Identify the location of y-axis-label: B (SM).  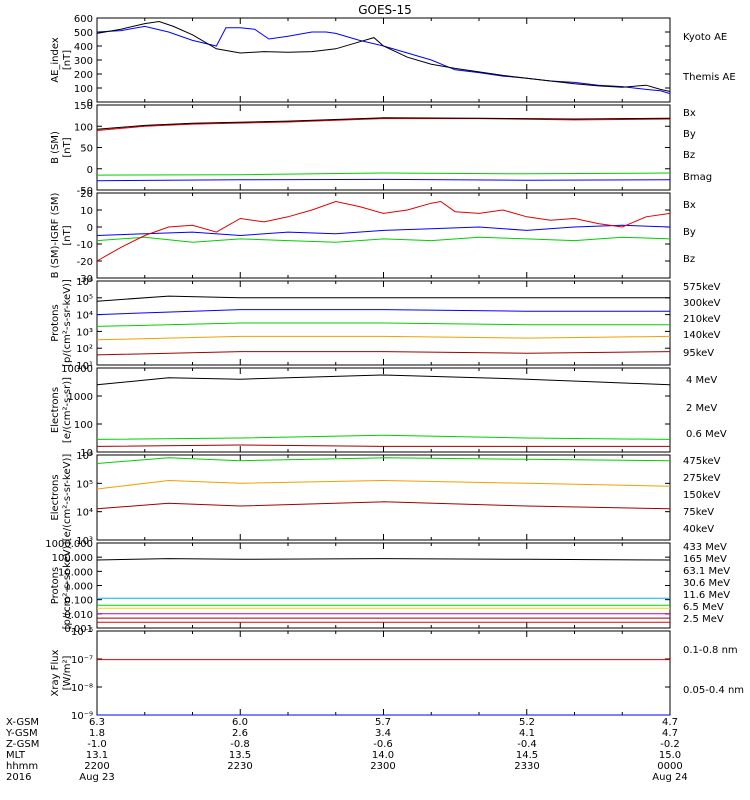
(55, 147).